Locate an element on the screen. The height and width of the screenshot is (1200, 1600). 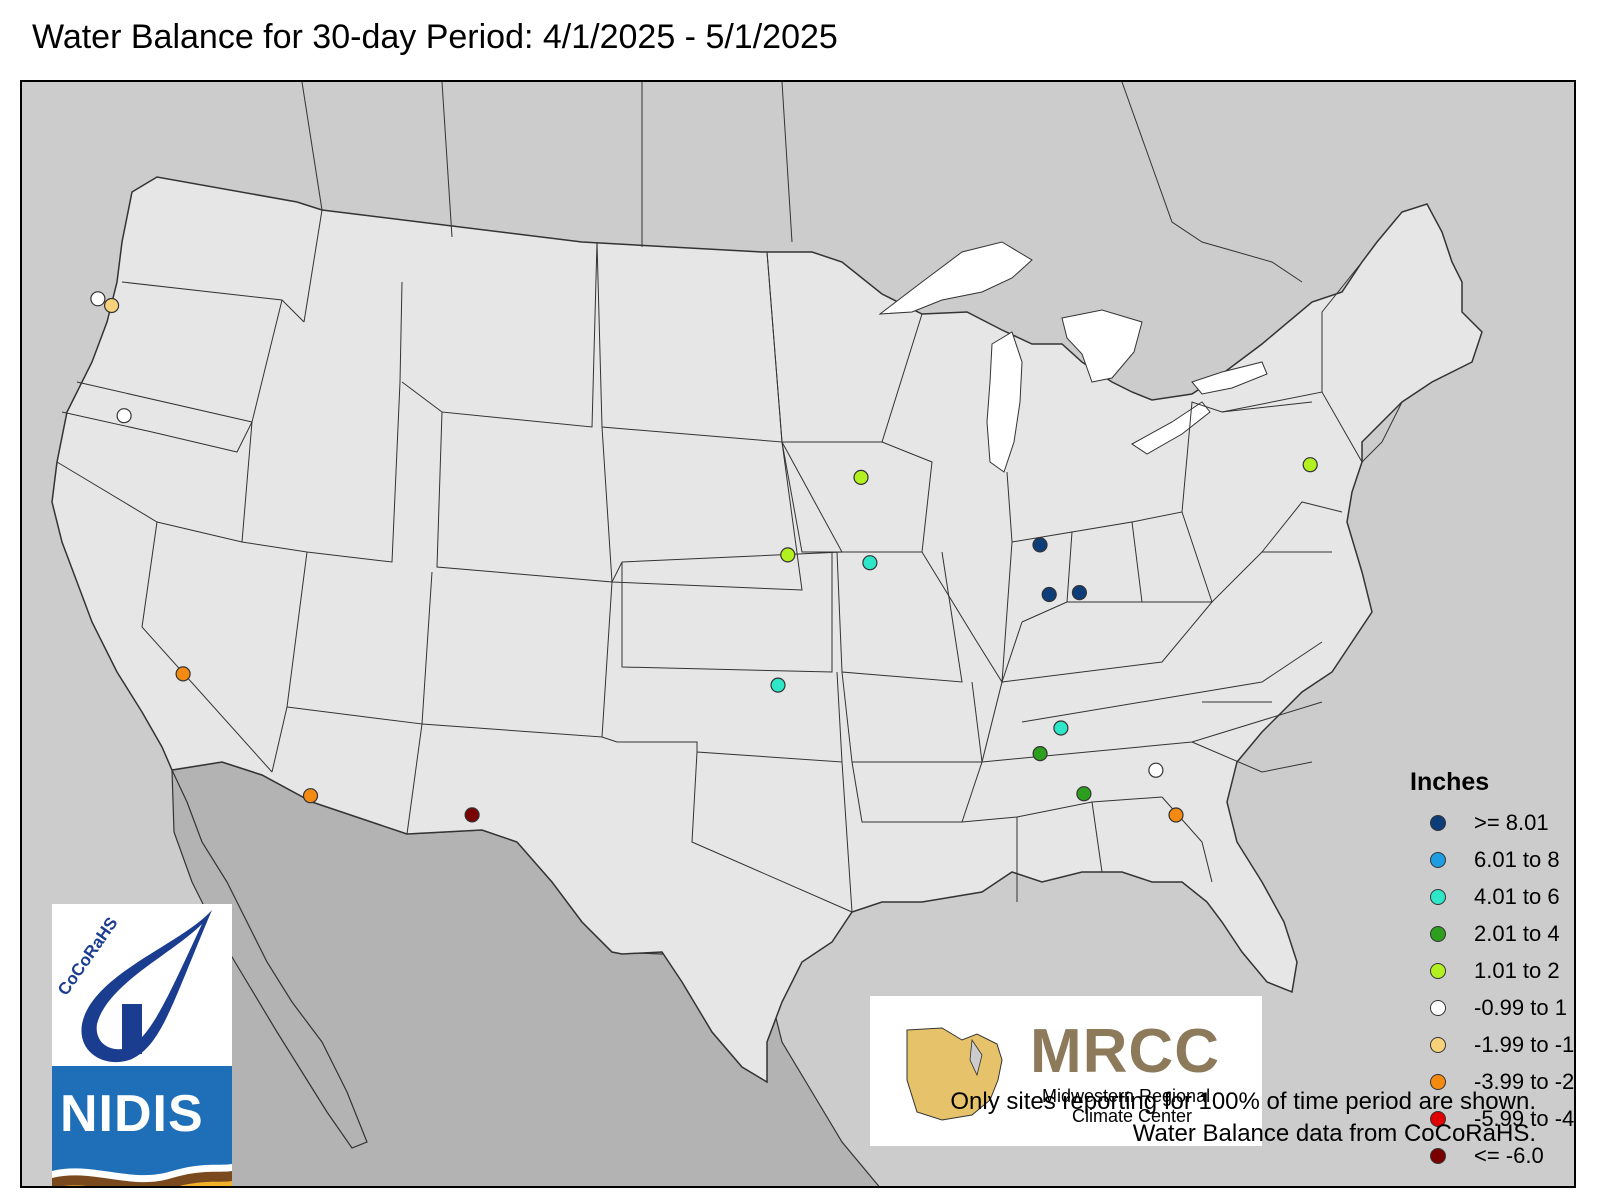
legend-label: -5.99 to -4 is located at coordinates (1524, 1118).